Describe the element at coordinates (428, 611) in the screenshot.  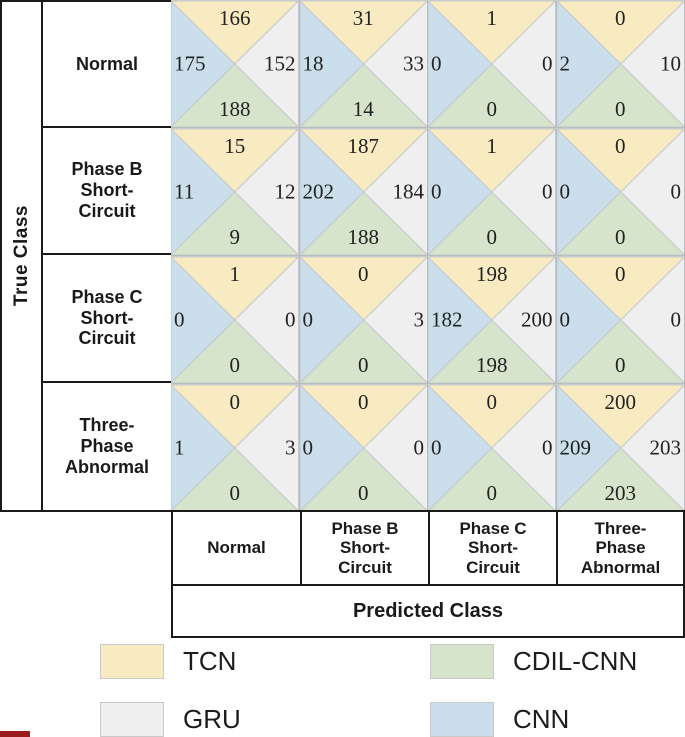
I see `predicted-class-axis: Predicted Class` at that location.